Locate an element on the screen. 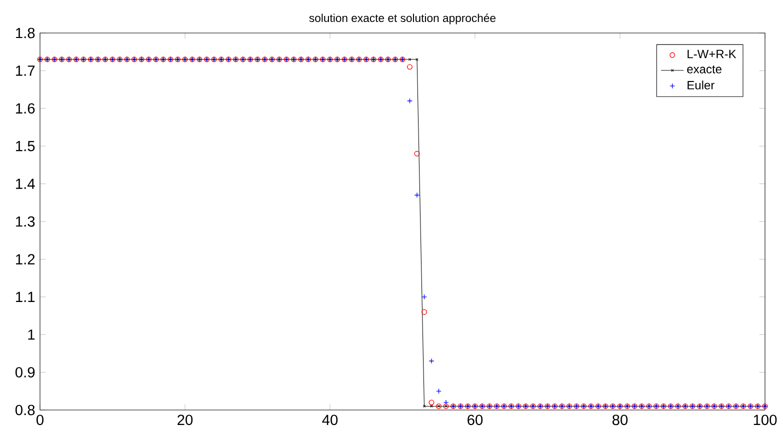 The height and width of the screenshot is (437, 781). chart-title: solution exacte et solution approchée is located at coordinates (402, 19).